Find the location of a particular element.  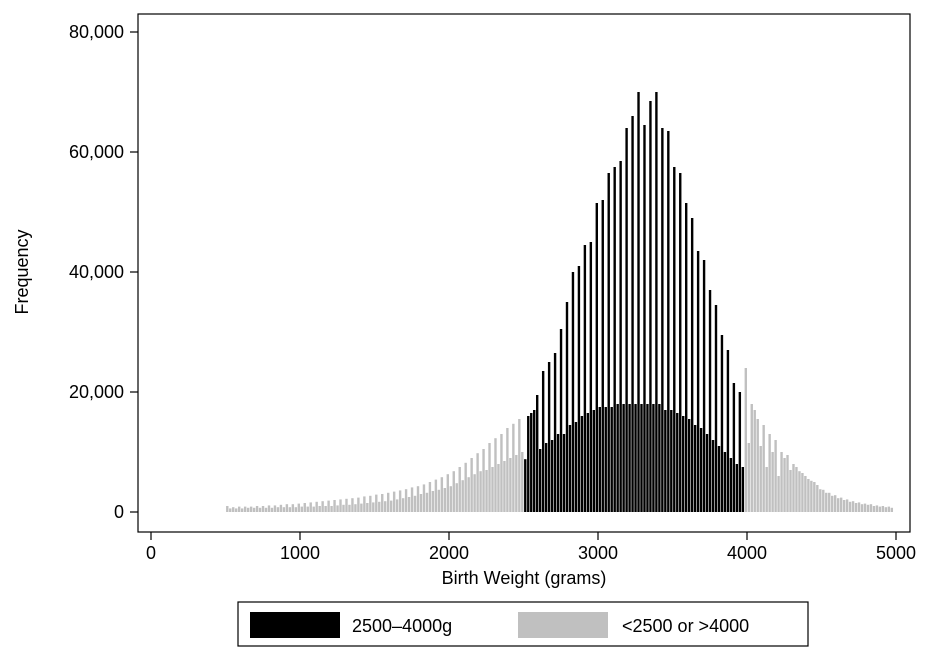

y-axis-label: Frequency is located at coordinates (22, 271).